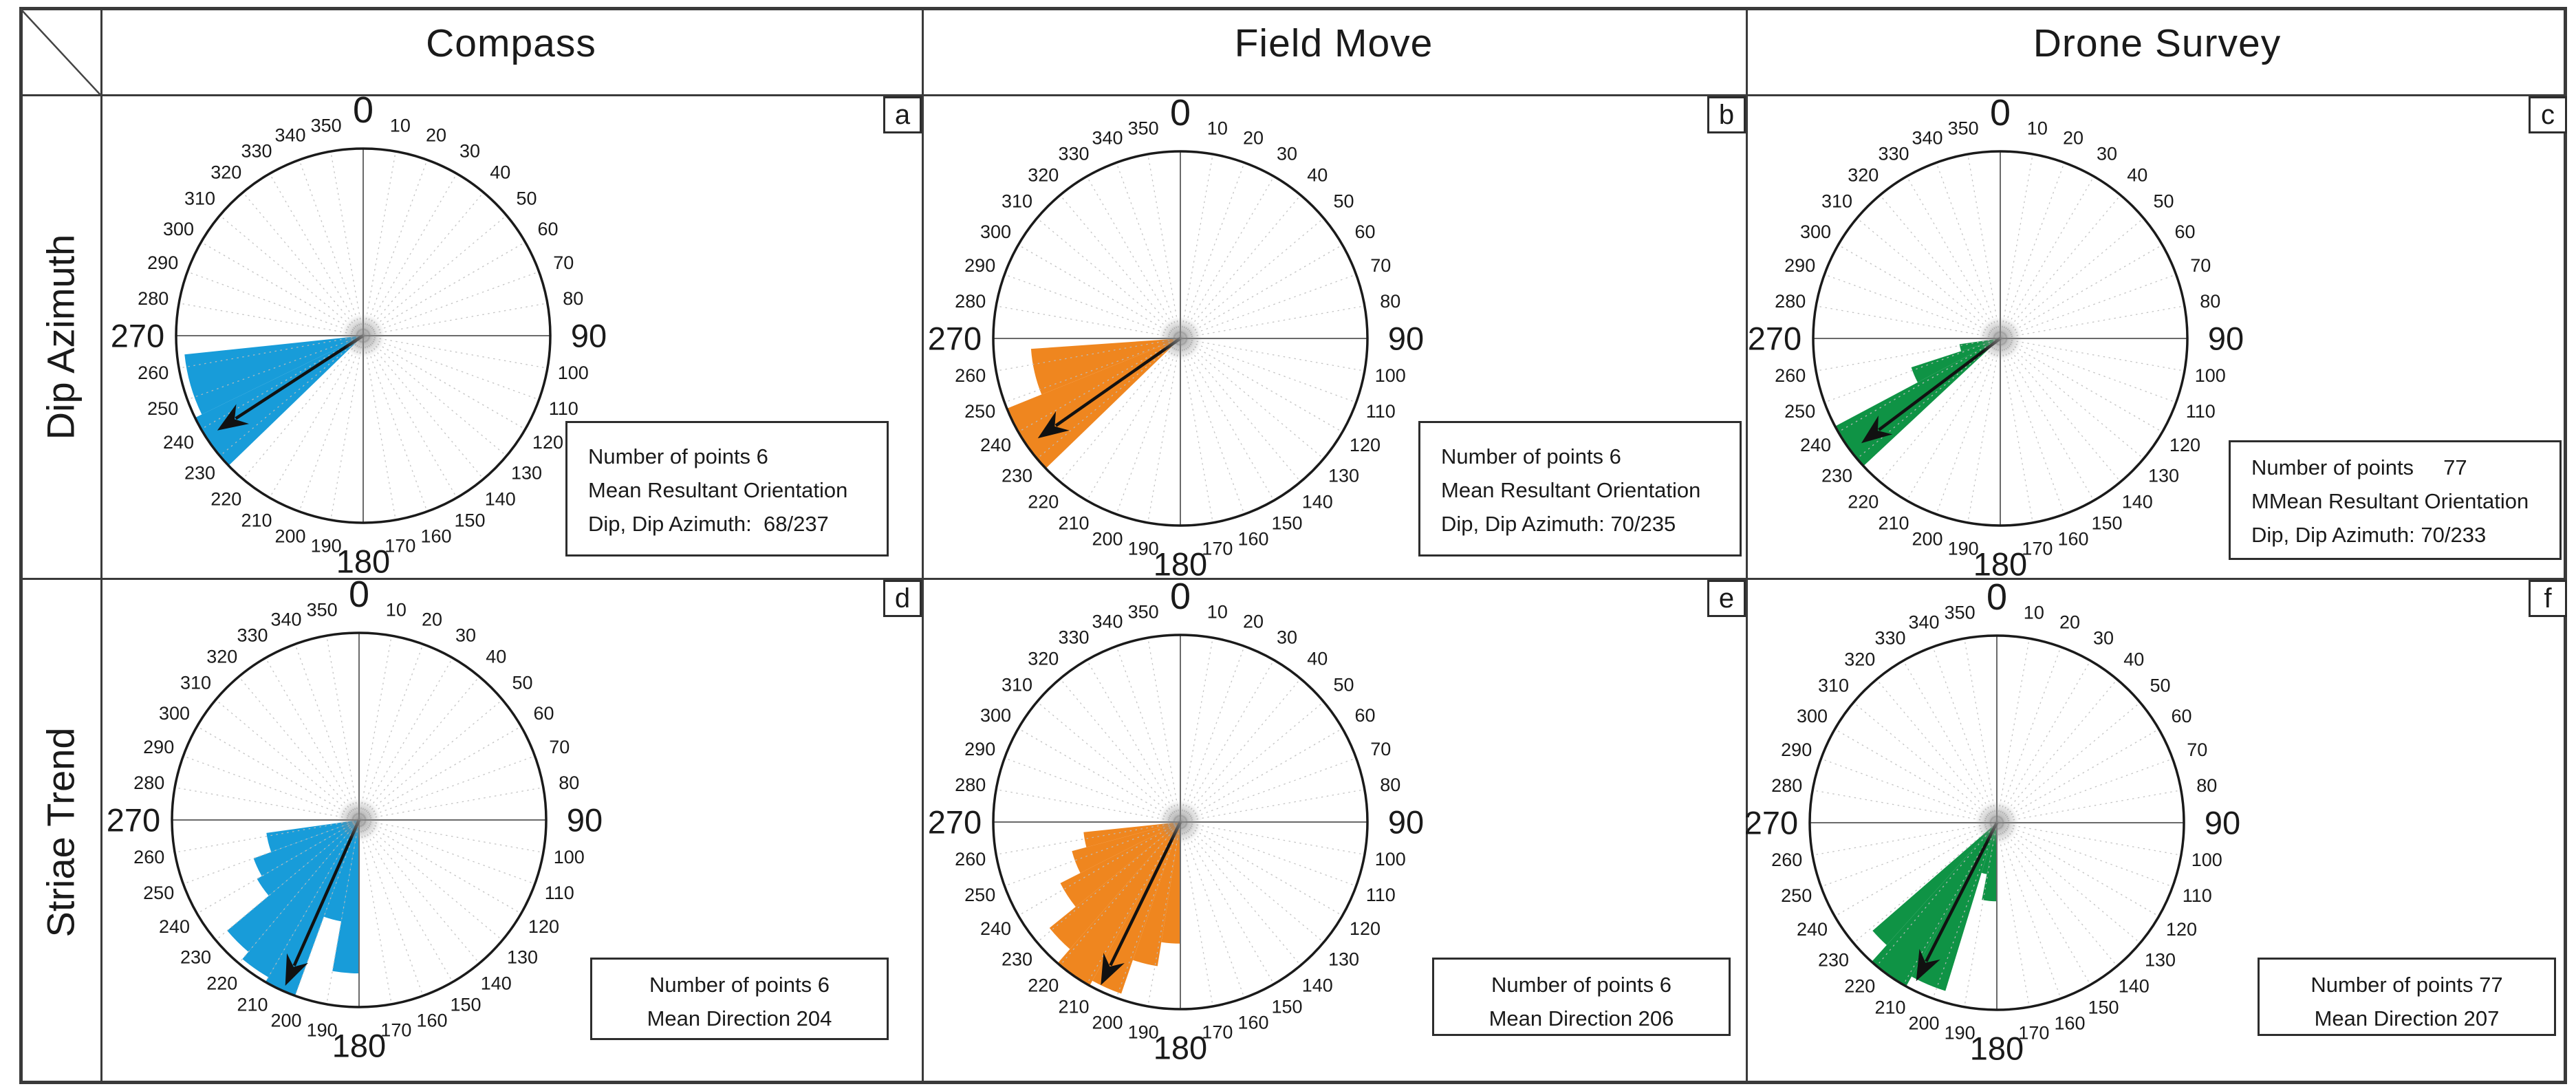 This screenshot has width=2576, height=1091. What do you see at coordinates (1143, 128) in the screenshot?
I see `tick-label: 350` at bounding box center [1143, 128].